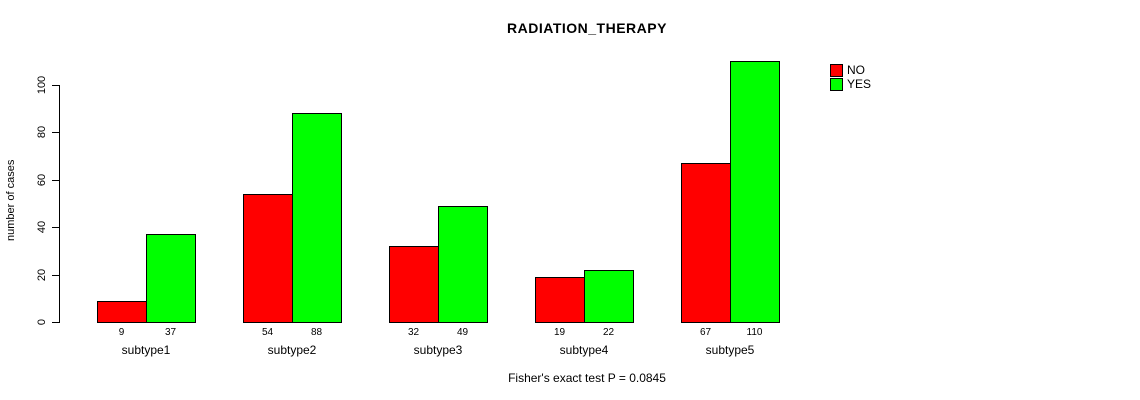 This screenshot has width=1140, height=400. I want to click on footer-stat-text: Fisher's exact test P = 0.0845, so click(587, 378).